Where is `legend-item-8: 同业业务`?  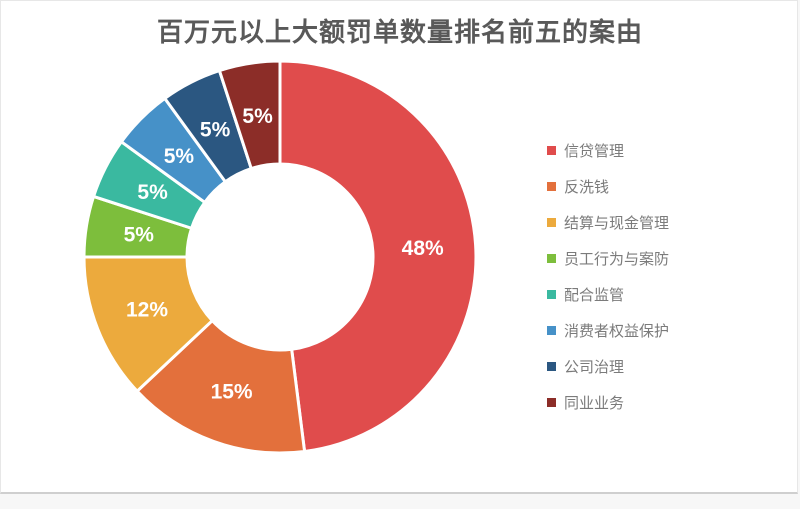
legend-item-8: 同业业务 is located at coordinates (608, 402).